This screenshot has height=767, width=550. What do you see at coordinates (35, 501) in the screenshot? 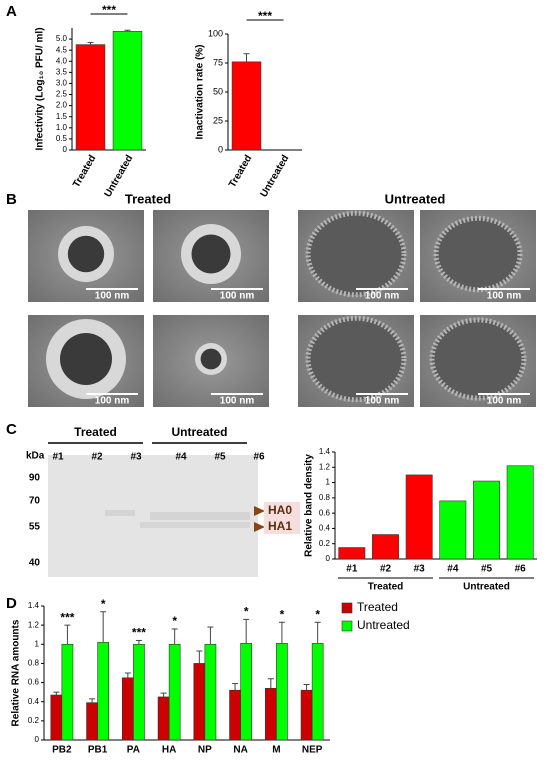
I see `marker-label: 70` at bounding box center [35, 501].